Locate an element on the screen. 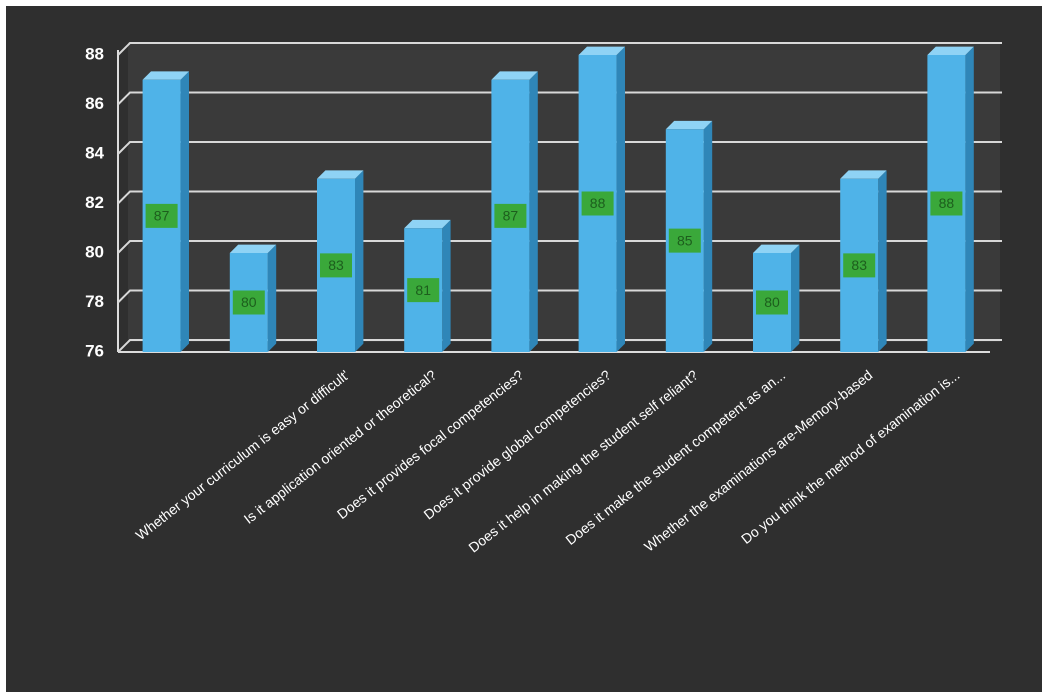  y-tick-label: 88 is located at coordinates (94, 53).